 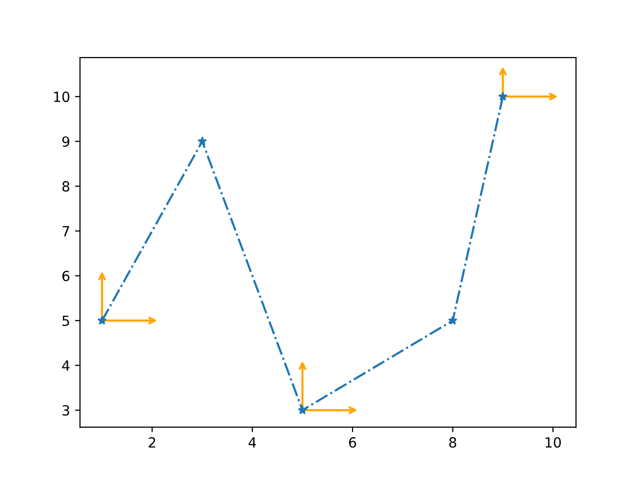 What do you see at coordinates (352, 442) in the screenshot?
I see `x-tick-label: 6` at bounding box center [352, 442].